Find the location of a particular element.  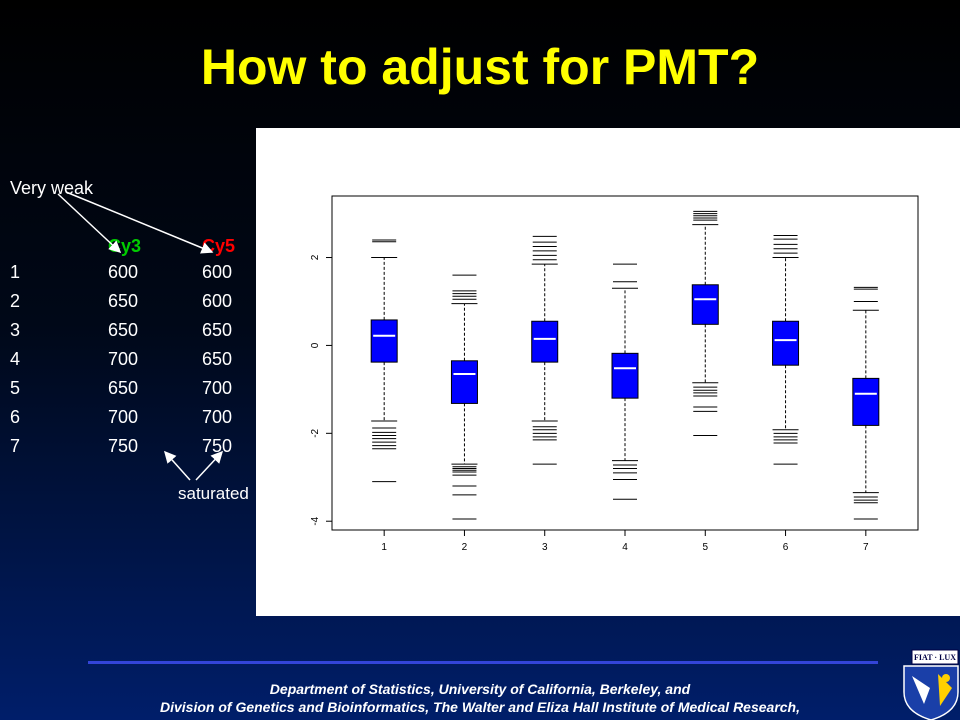

y-tick-label: -2 is located at coordinates (315, 432).